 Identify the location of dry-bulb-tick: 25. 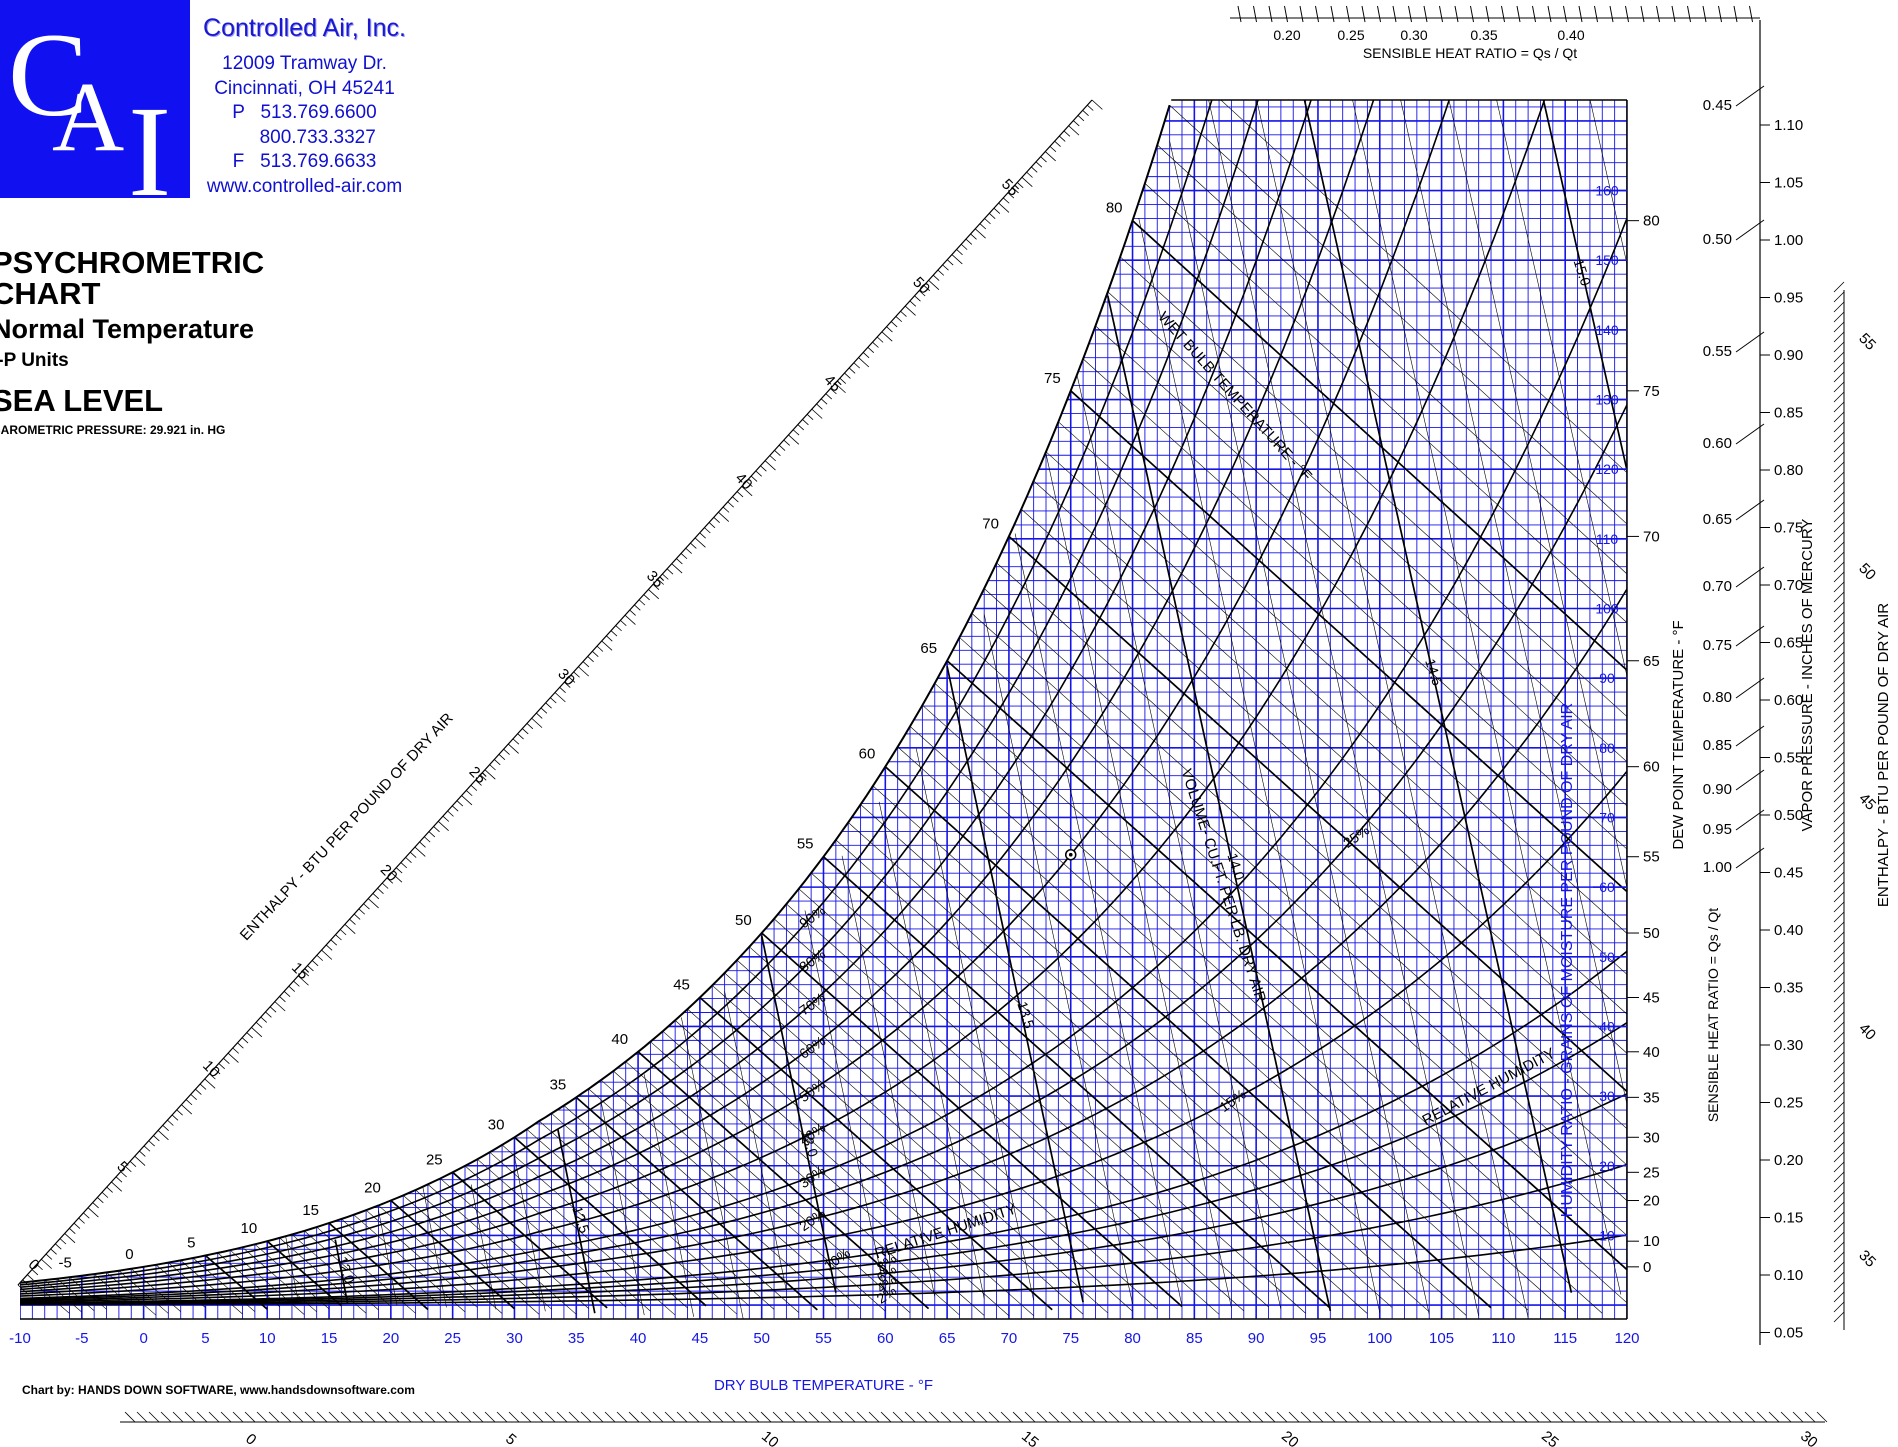
(452, 1338).